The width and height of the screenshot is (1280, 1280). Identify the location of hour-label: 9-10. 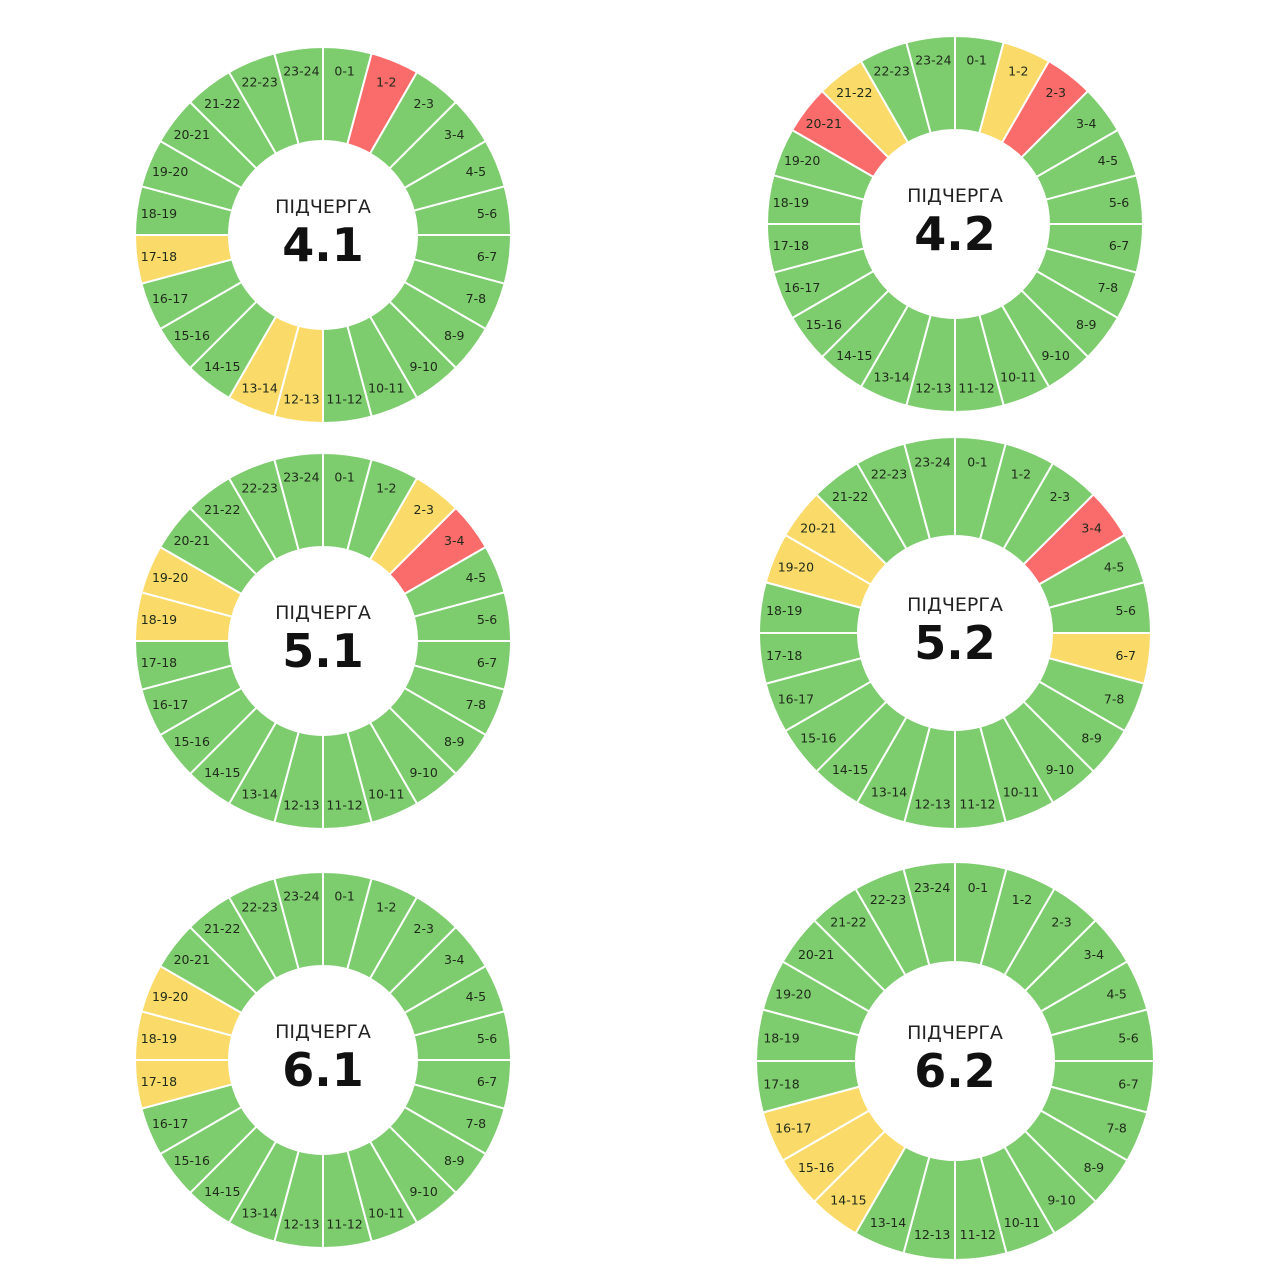
(1056, 355).